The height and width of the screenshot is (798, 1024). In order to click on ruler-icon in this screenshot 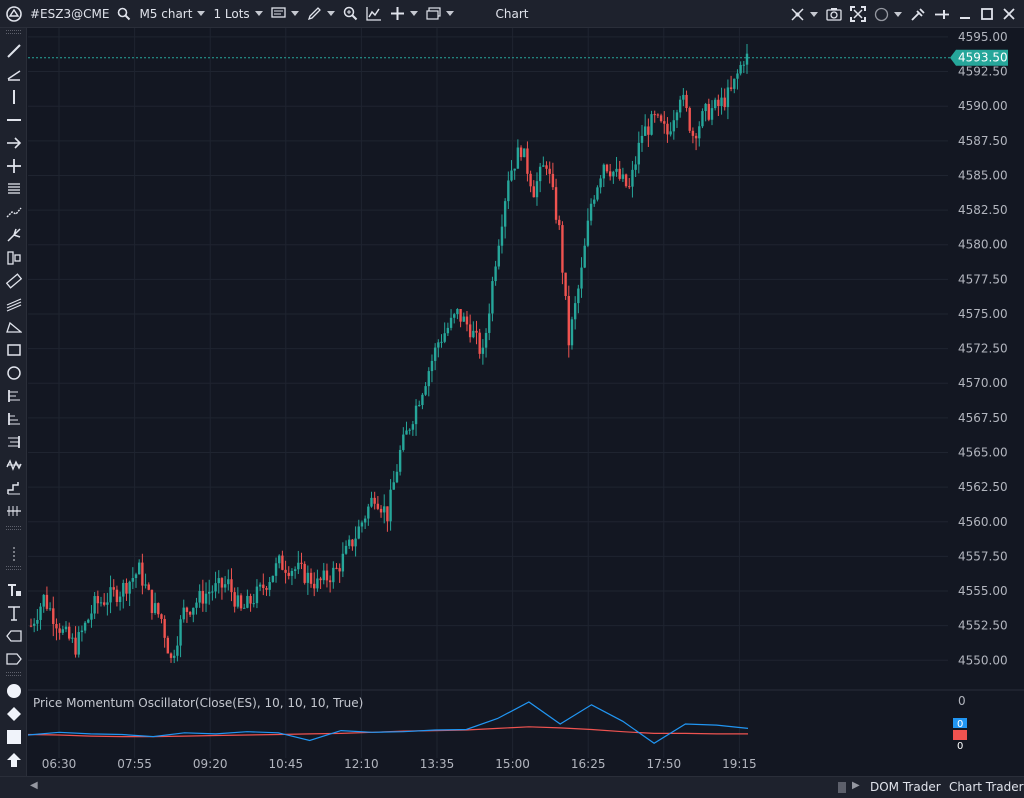, I will do `click(13, 280)`.